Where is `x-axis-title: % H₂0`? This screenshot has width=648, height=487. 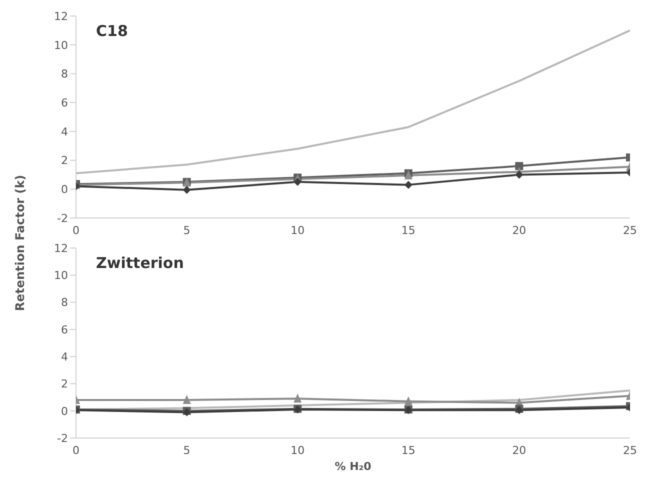
x-axis-title: % H₂0 is located at coordinates (353, 466).